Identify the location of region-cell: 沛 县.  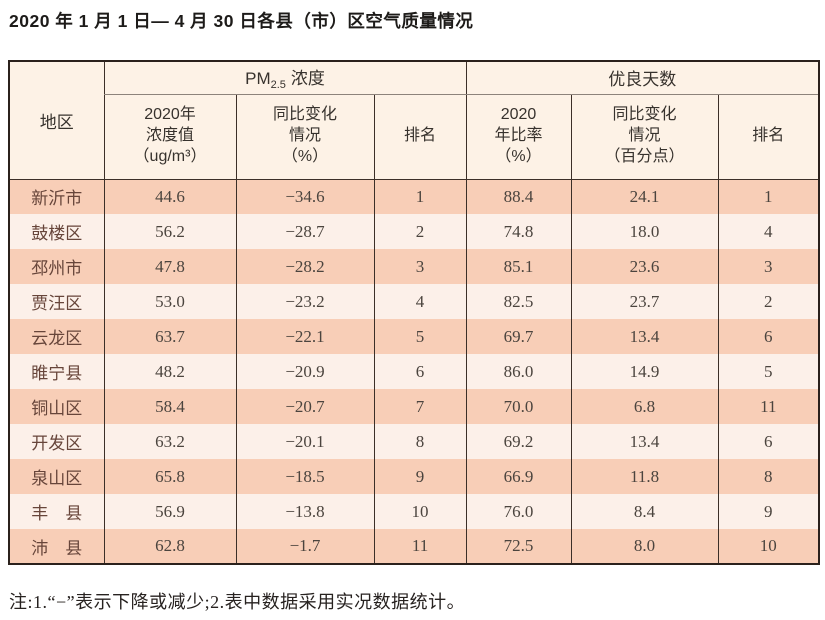
(56, 546).